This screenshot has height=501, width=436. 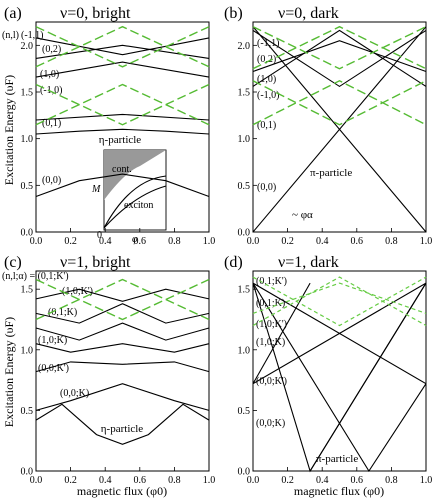 I want to click on panel-c-xtick-label-3: 0.6, so click(x=140, y=480).